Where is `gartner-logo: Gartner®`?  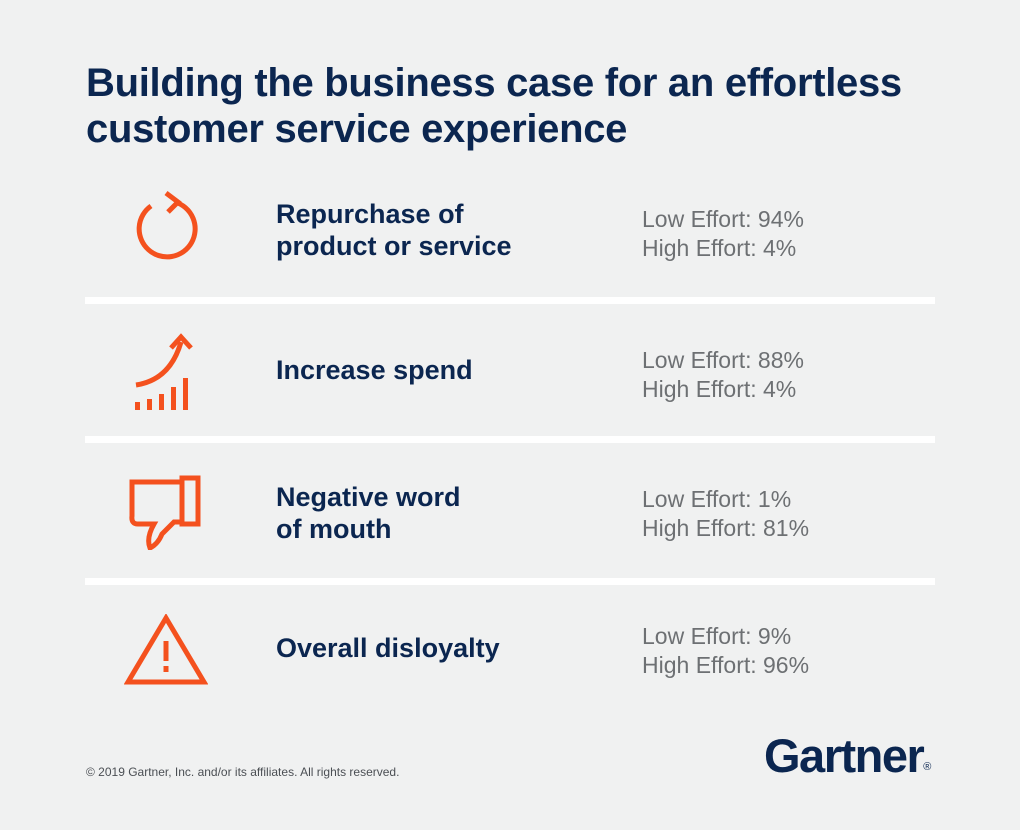 gartner-logo: Gartner® is located at coordinates (848, 755).